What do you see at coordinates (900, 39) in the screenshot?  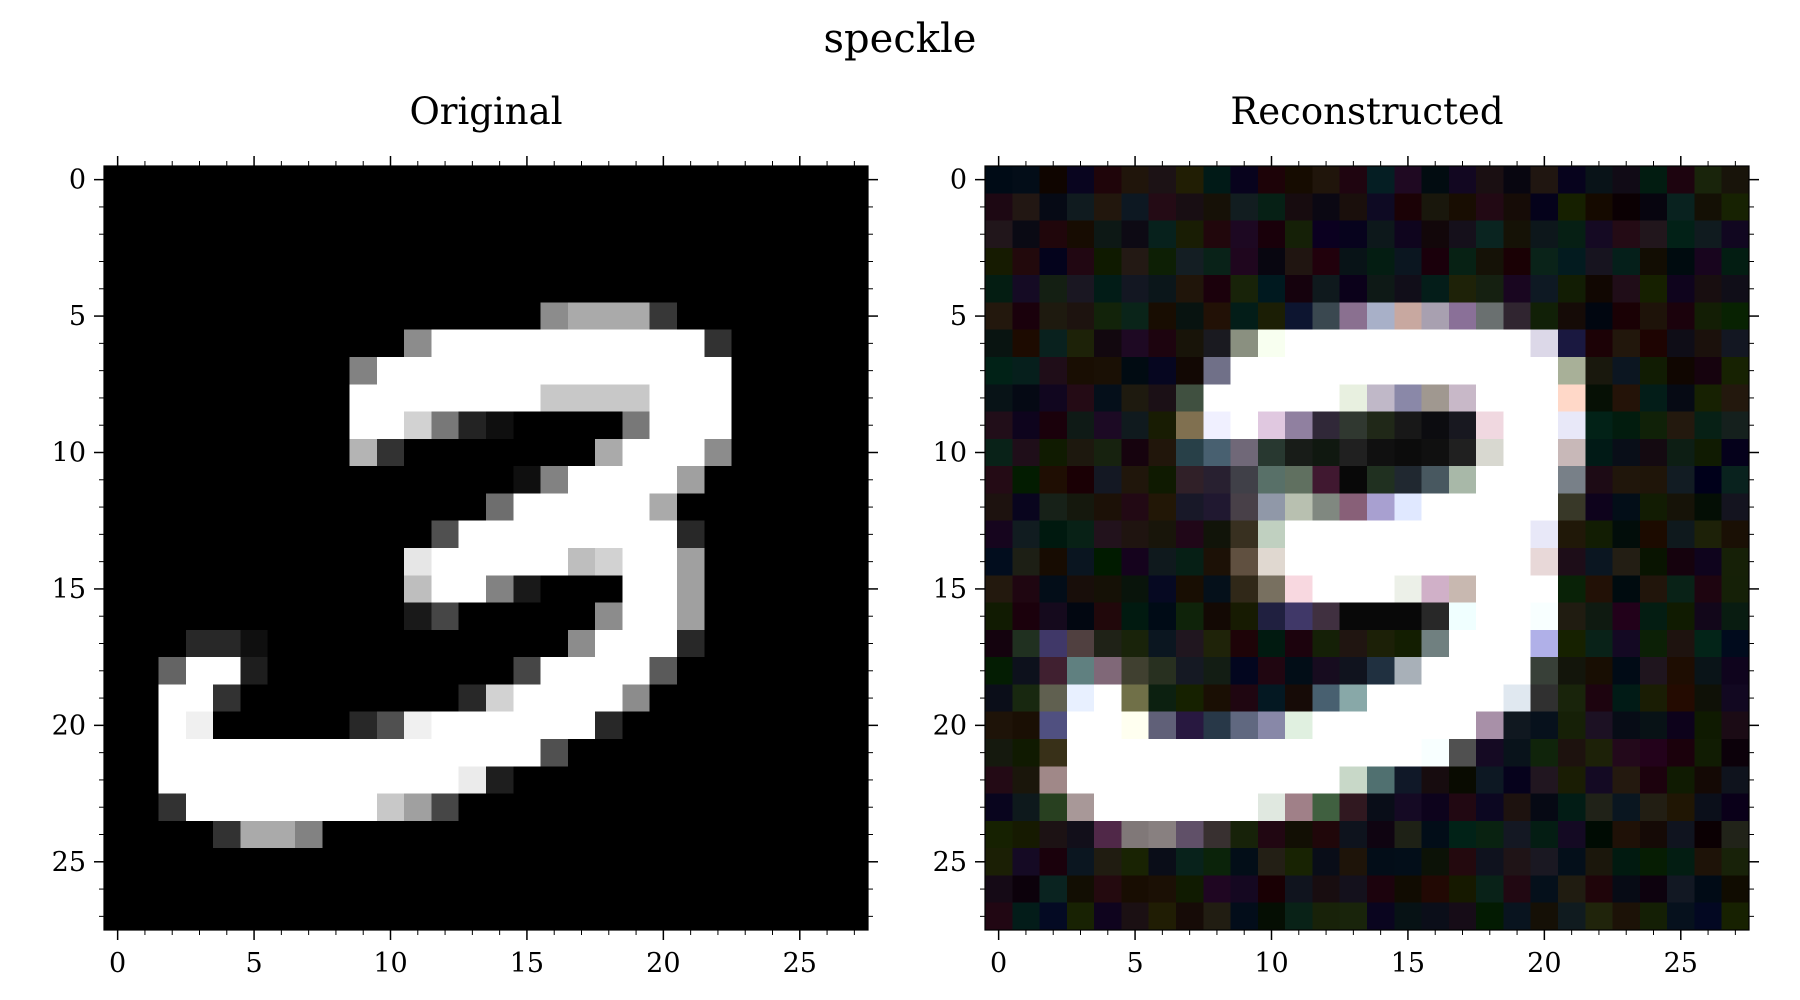 I see `figure-title: speckle` at bounding box center [900, 39].